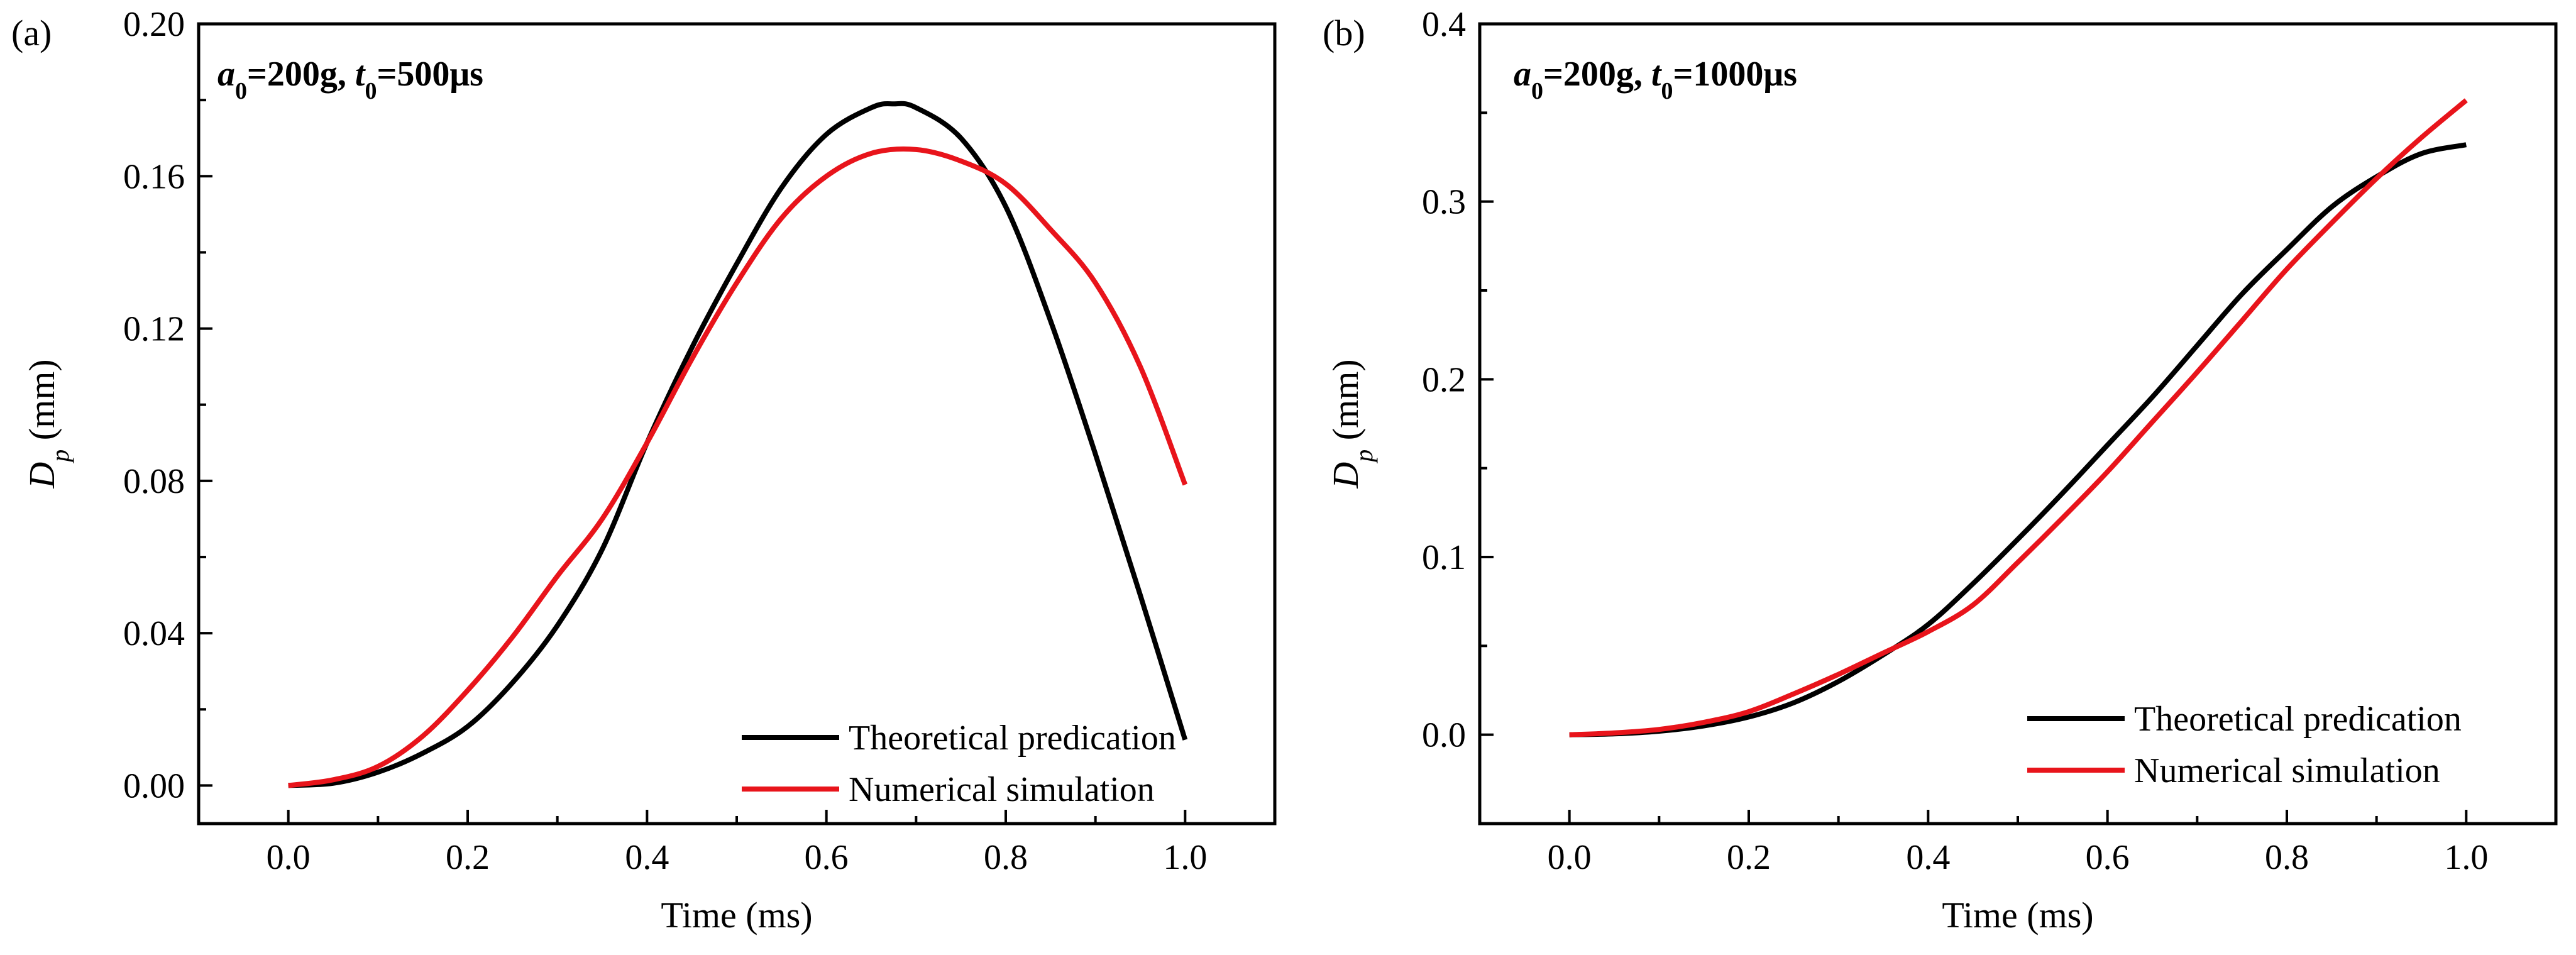  What do you see at coordinates (1185, 858) in the screenshot?
I see `panel-a-x-tick-label: 1.0` at bounding box center [1185, 858].